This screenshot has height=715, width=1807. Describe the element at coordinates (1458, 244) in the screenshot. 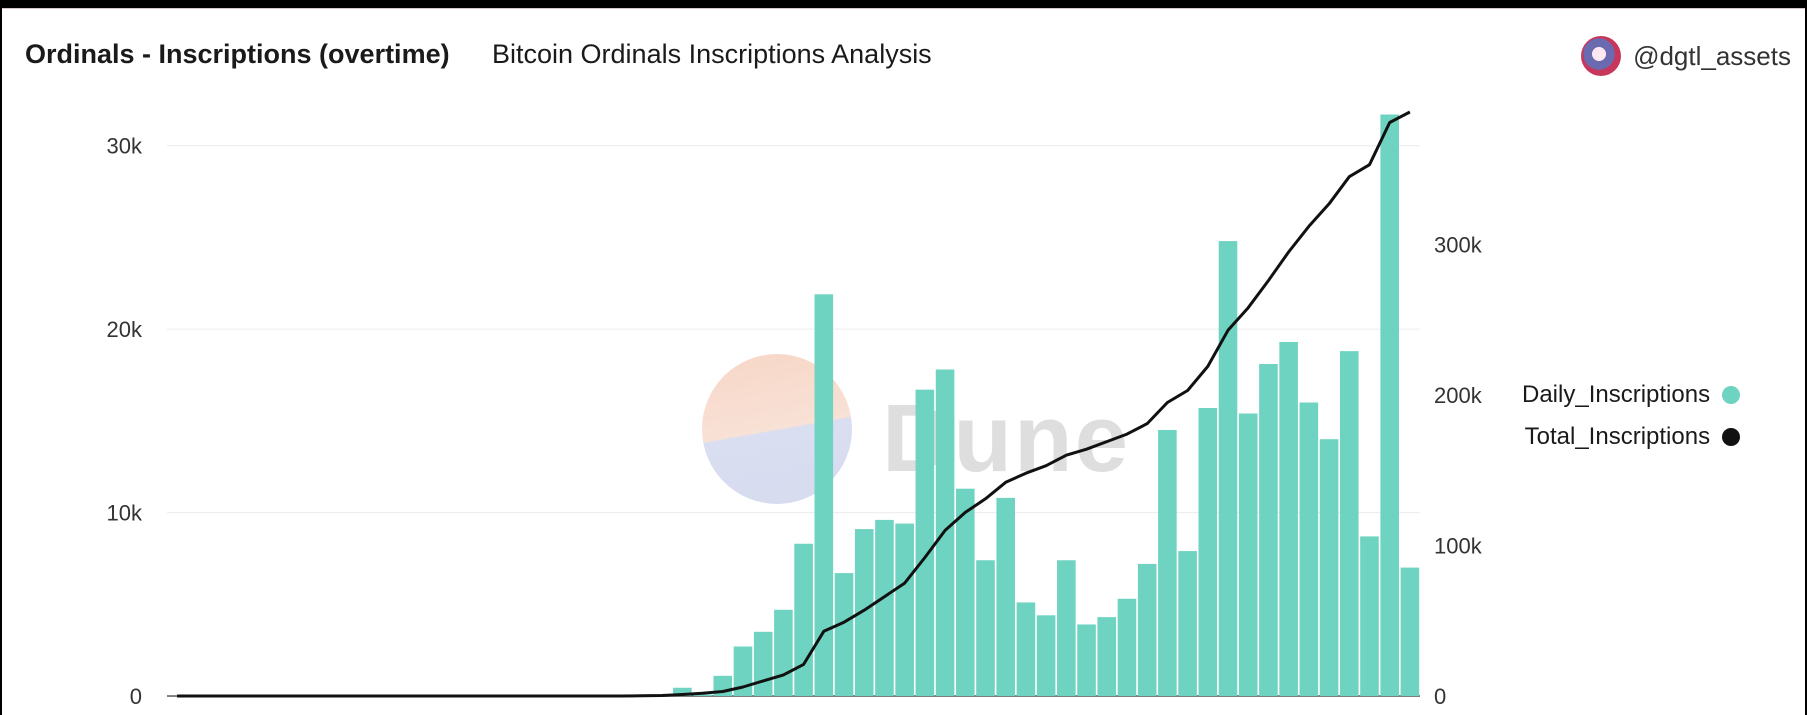

I see `right-tick-label: 300k` at that location.